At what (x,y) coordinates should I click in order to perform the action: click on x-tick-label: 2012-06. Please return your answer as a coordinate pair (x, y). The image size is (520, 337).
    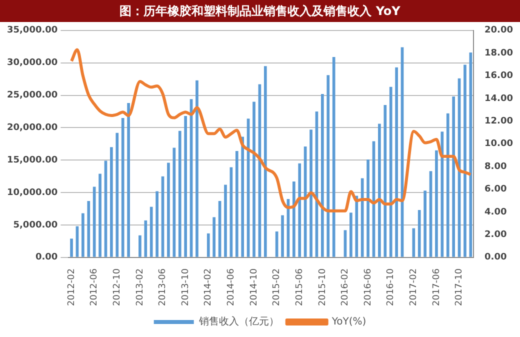
    Looking at the image, I should click on (95, 287).